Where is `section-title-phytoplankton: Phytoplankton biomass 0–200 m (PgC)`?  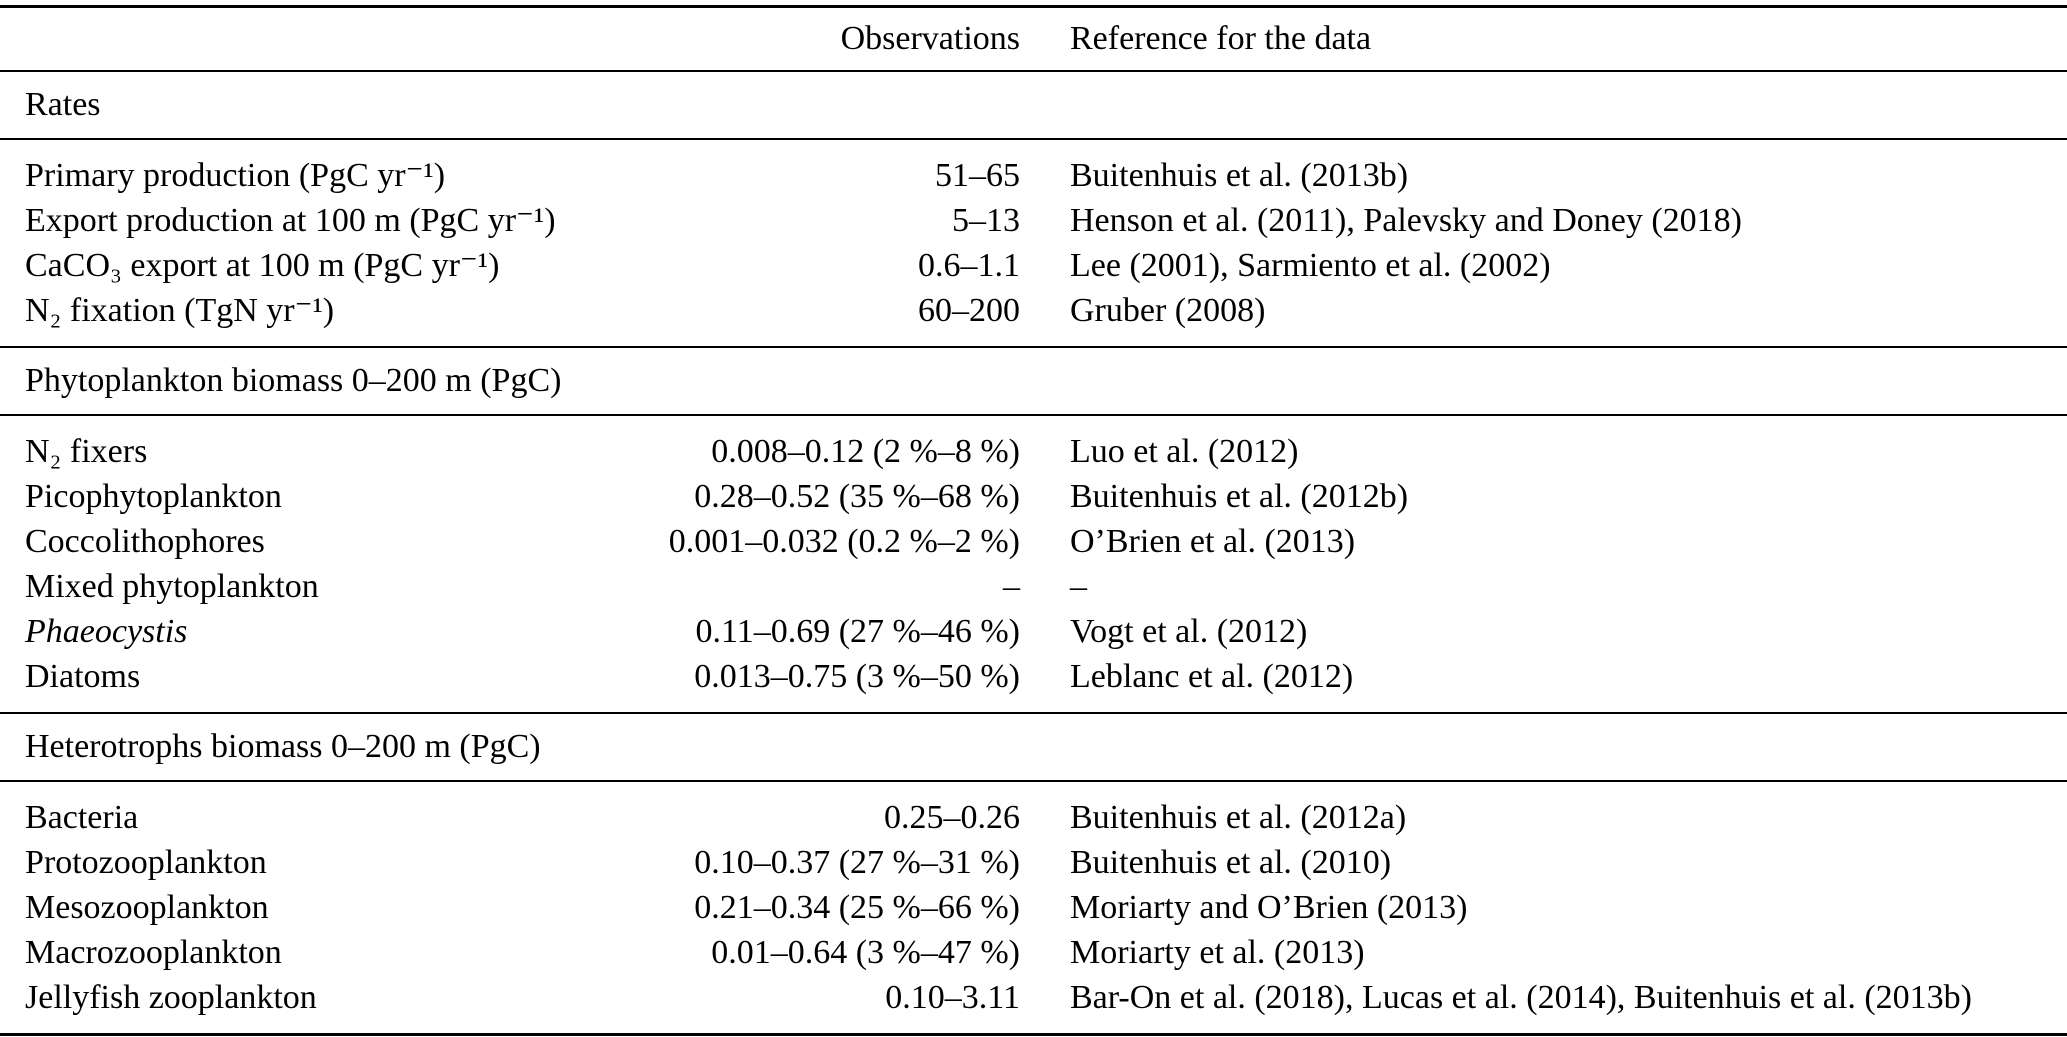 section-title-phytoplankton: Phytoplankton biomass 0–200 m (PgC) is located at coordinates (1033, 381).